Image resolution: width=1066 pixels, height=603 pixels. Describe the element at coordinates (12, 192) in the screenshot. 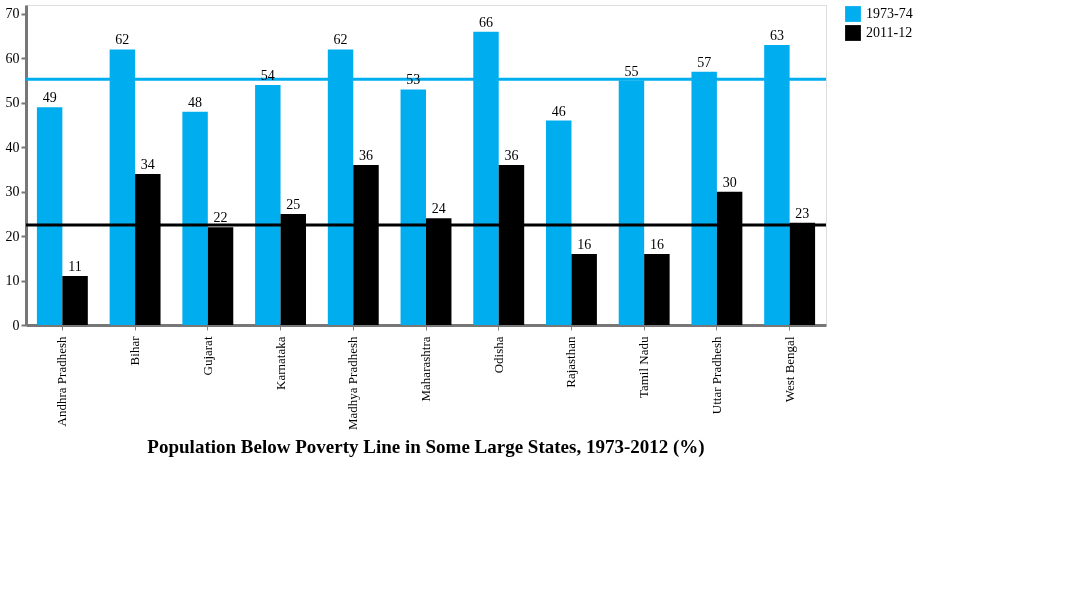

I see `y-tick-label: 30` at that location.